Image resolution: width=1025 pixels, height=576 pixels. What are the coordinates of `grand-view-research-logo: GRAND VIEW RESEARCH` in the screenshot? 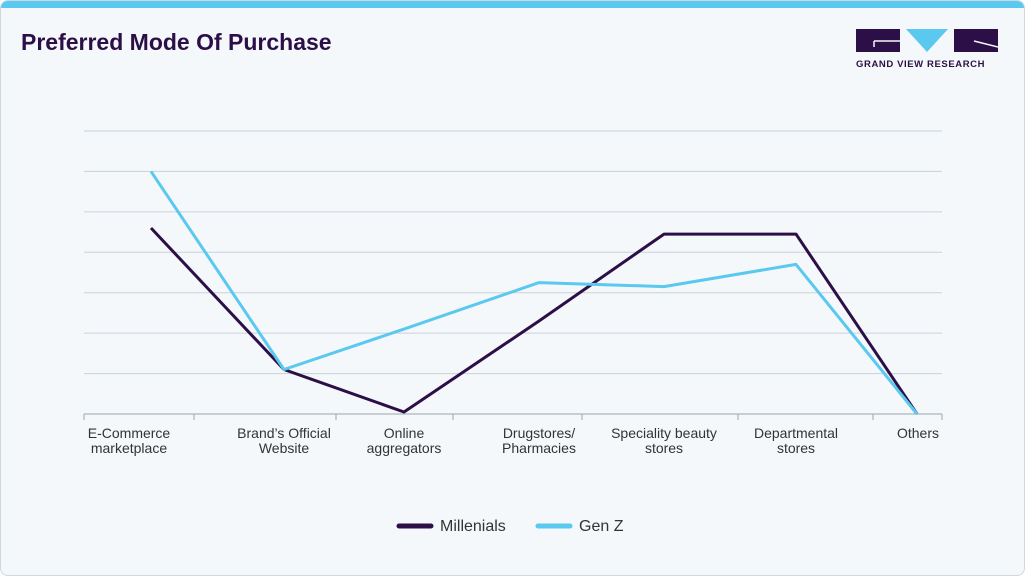 It's located at (927, 51).